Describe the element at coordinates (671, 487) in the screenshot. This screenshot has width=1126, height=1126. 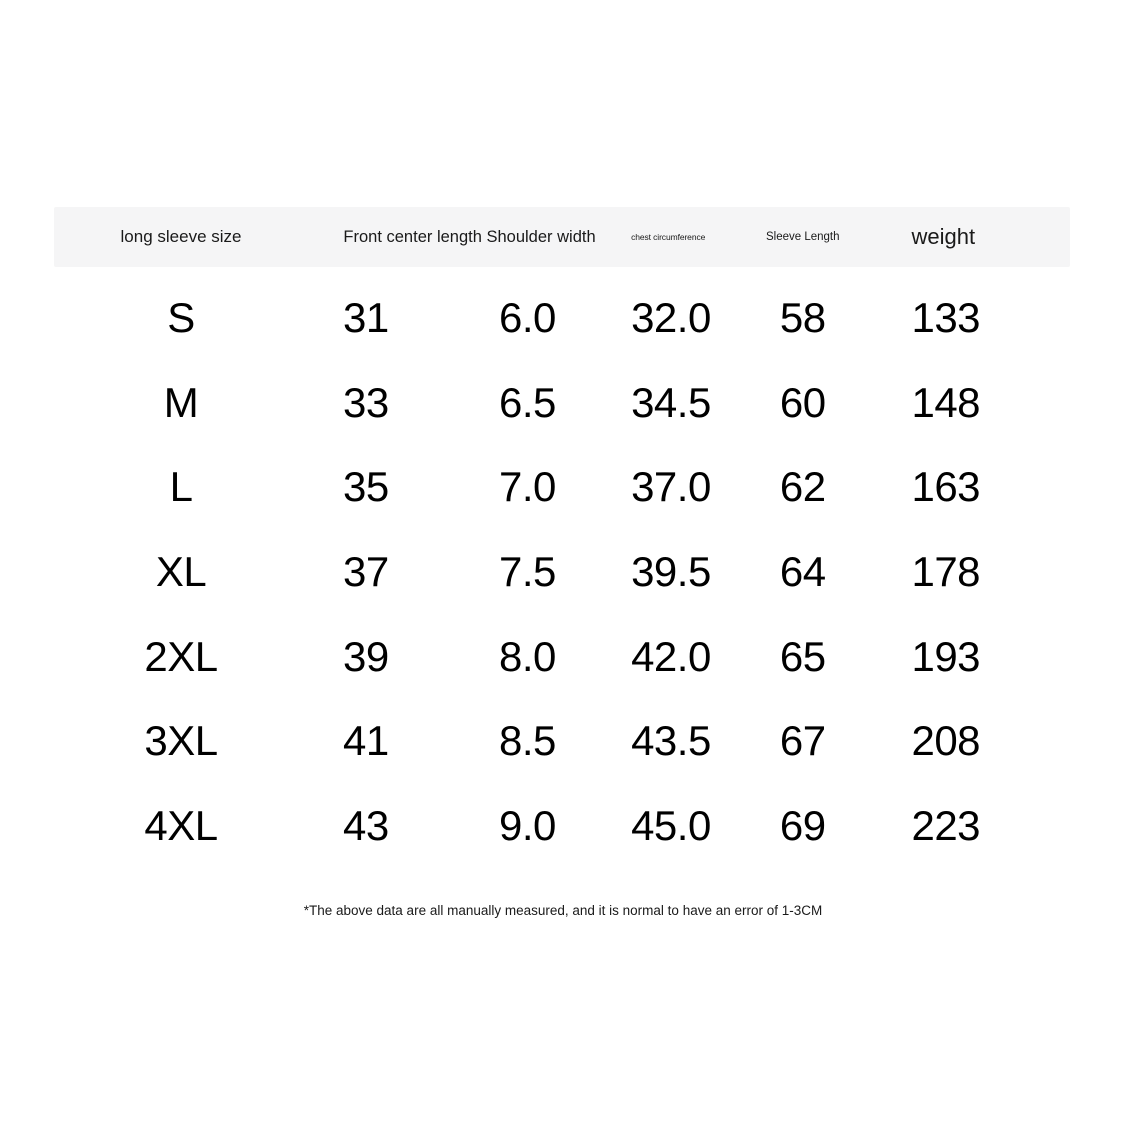
I see `chest-circumference-cell: 37.0` at that location.